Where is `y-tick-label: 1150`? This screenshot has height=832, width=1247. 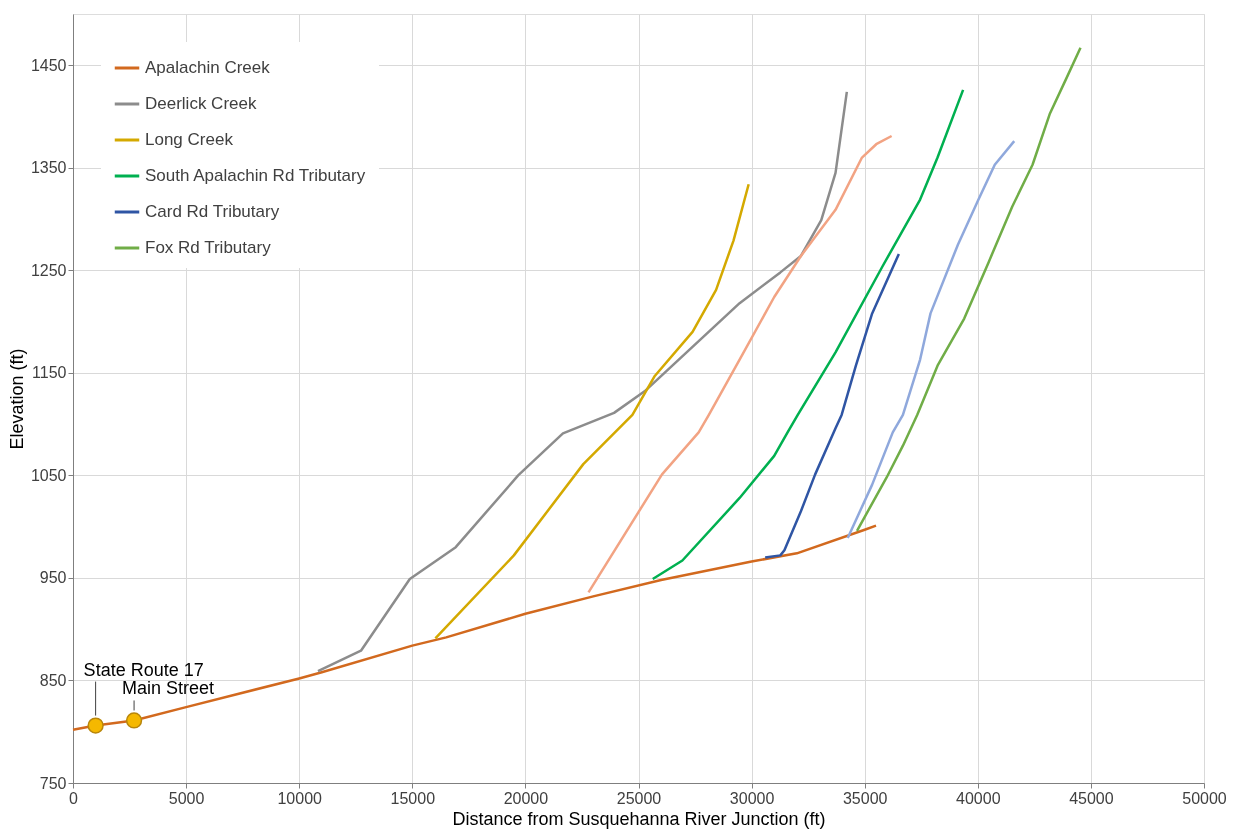 y-tick-label: 1150 is located at coordinates (49, 373).